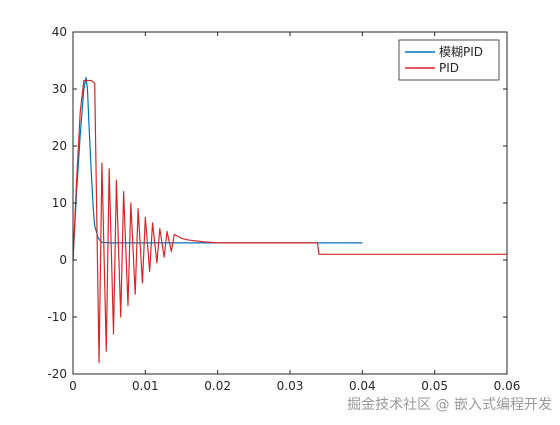 The width and height of the screenshot is (560, 425). Describe the element at coordinates (73, 386) in the screenshot. I see `x-tick-label: 0` at that location.